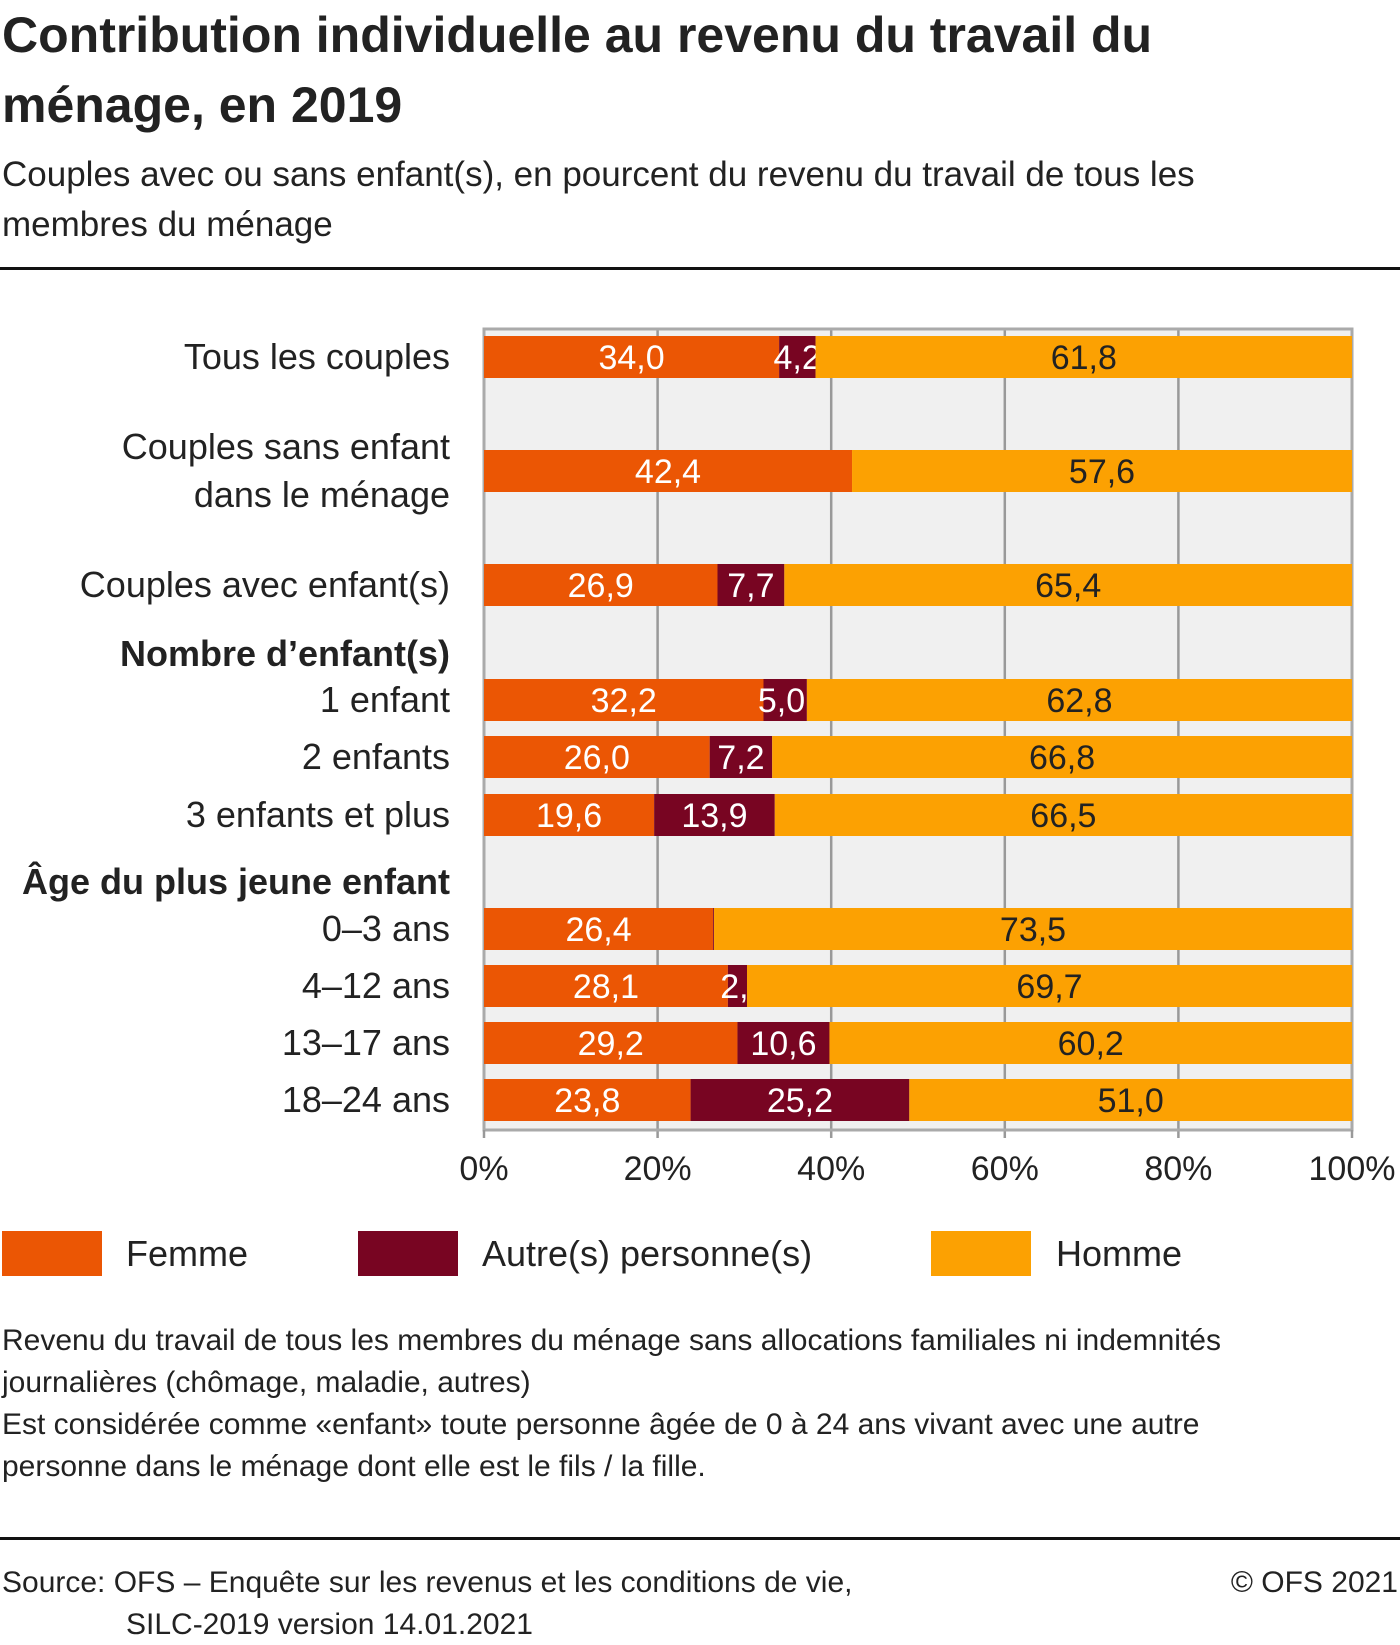  I want to click on legend-label-autres: Autre(s) personne(s), so click(647, 1253).